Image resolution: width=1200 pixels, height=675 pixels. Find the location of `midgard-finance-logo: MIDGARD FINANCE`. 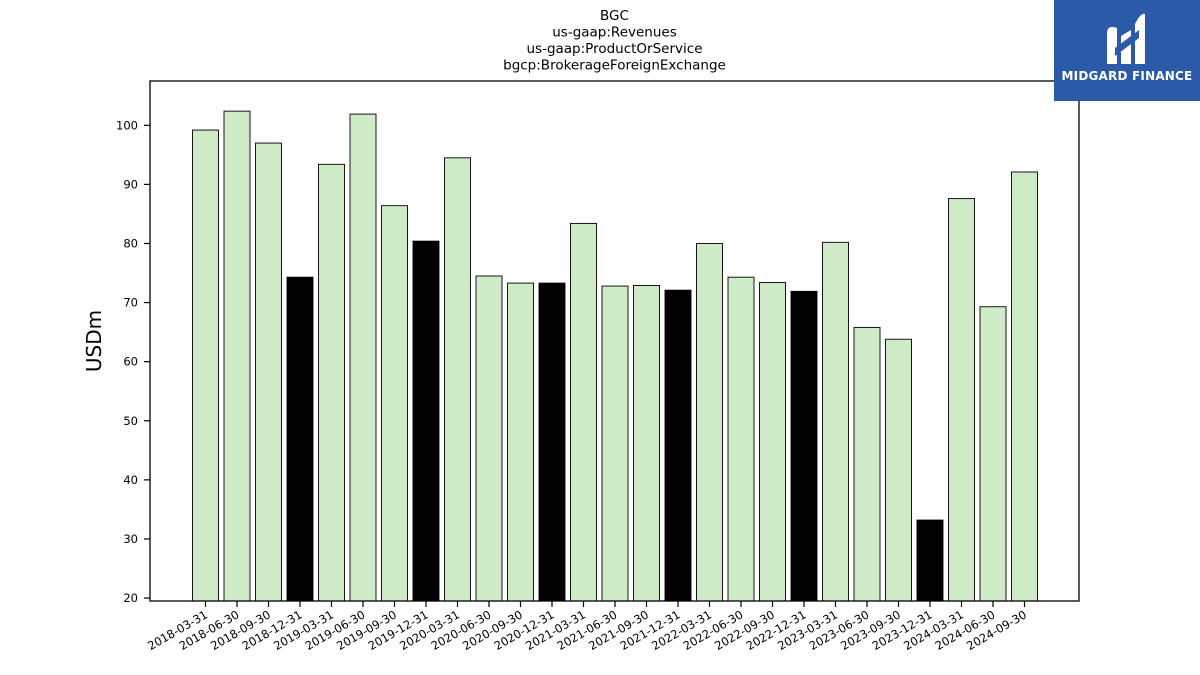

midgard-finance-logo: MIDGARD FINANCE is located at coordinates (1127, 50).